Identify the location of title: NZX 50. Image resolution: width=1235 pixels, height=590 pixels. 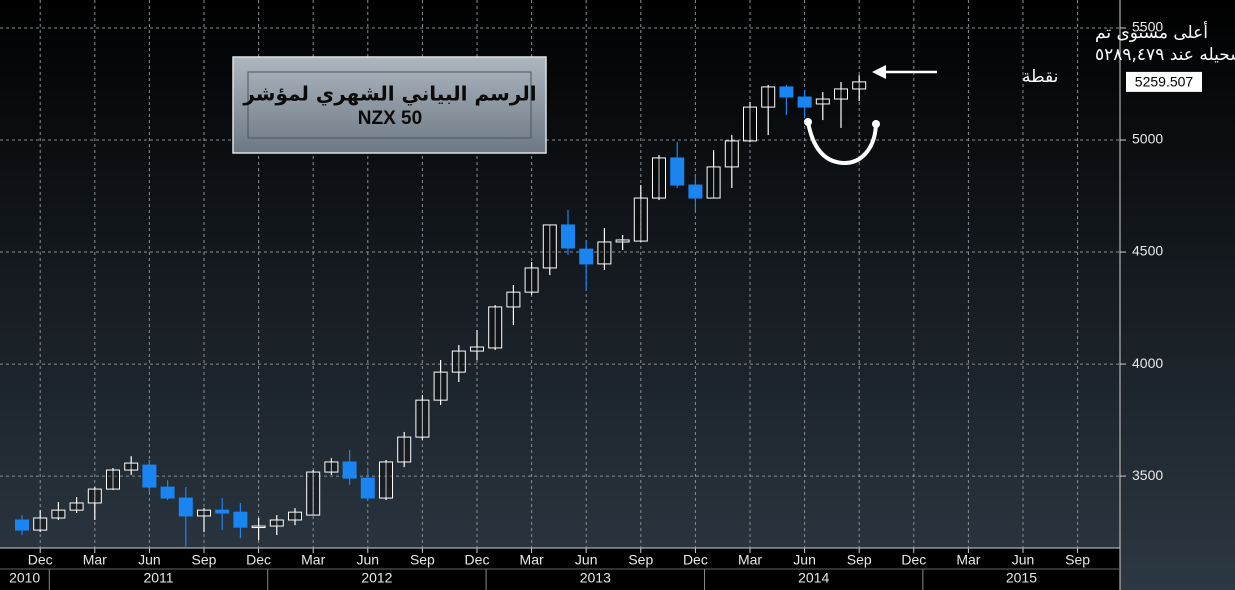
(390, 118).